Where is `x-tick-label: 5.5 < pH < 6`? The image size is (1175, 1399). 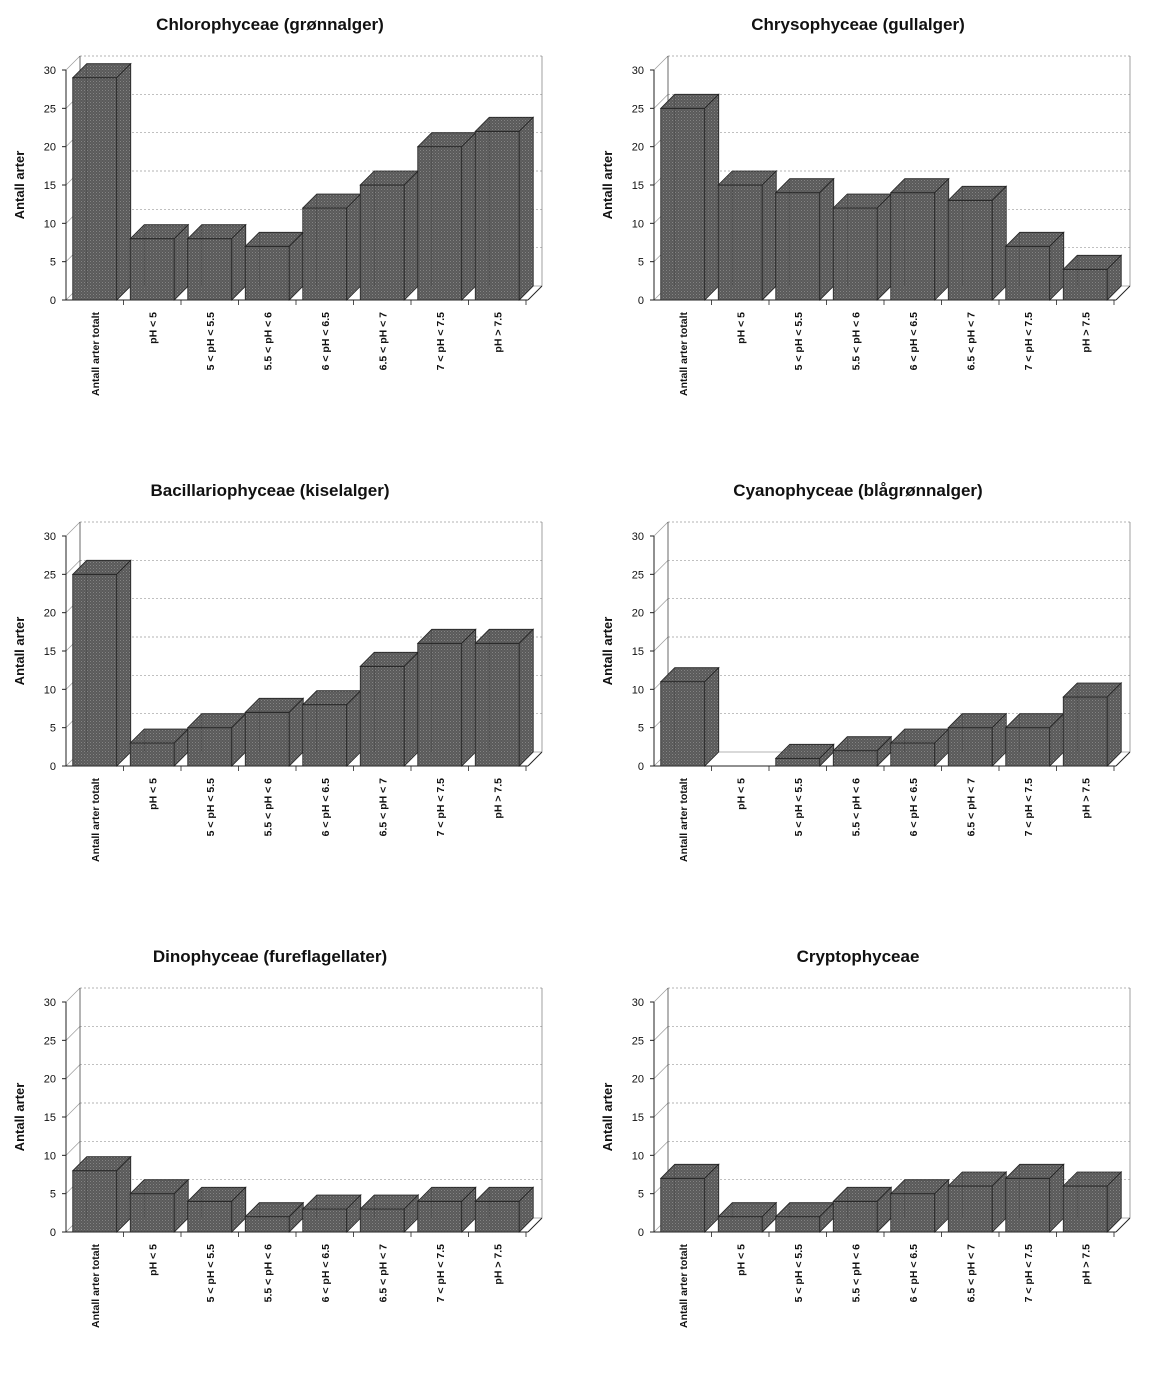
x-tick-label: 5.5 < pH < 6 is located at coordinates (856, 807).